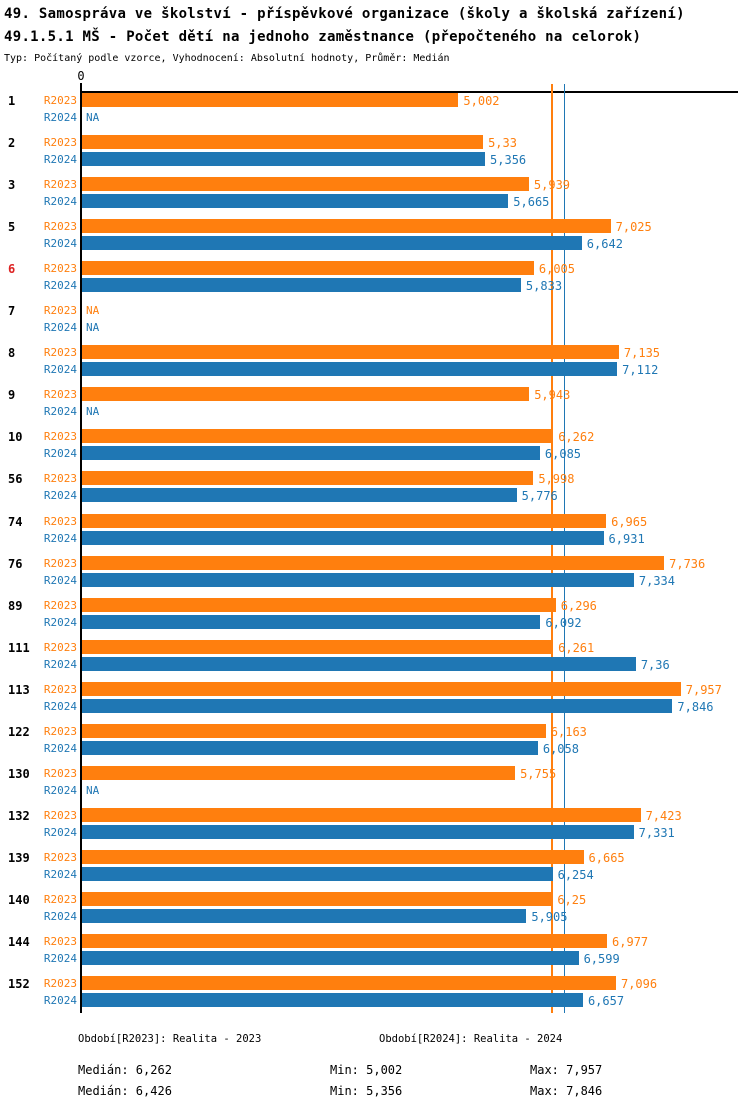  What do you see at coordinates (502, 143) in the screenshot?
I see `bar-value-r2023-2: 5,33` at bounding box center [502, 143].